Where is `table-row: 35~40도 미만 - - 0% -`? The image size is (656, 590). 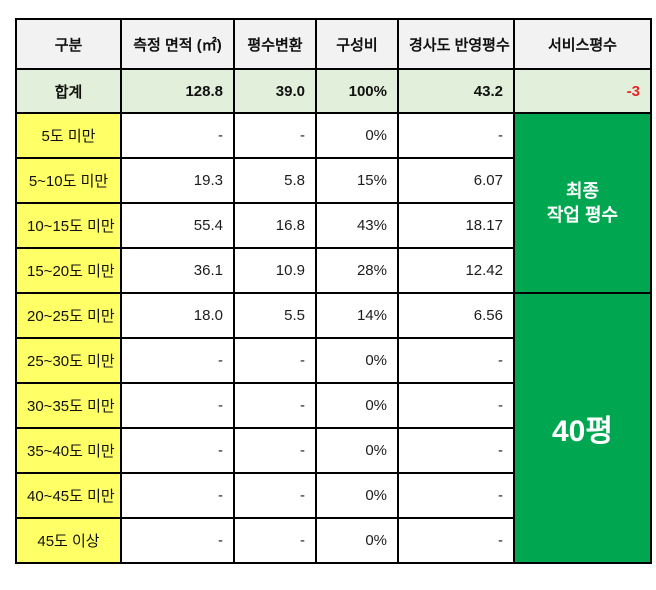
table-row: 35~40도 미만 - - 0% - is located at coordinates (333, 450).